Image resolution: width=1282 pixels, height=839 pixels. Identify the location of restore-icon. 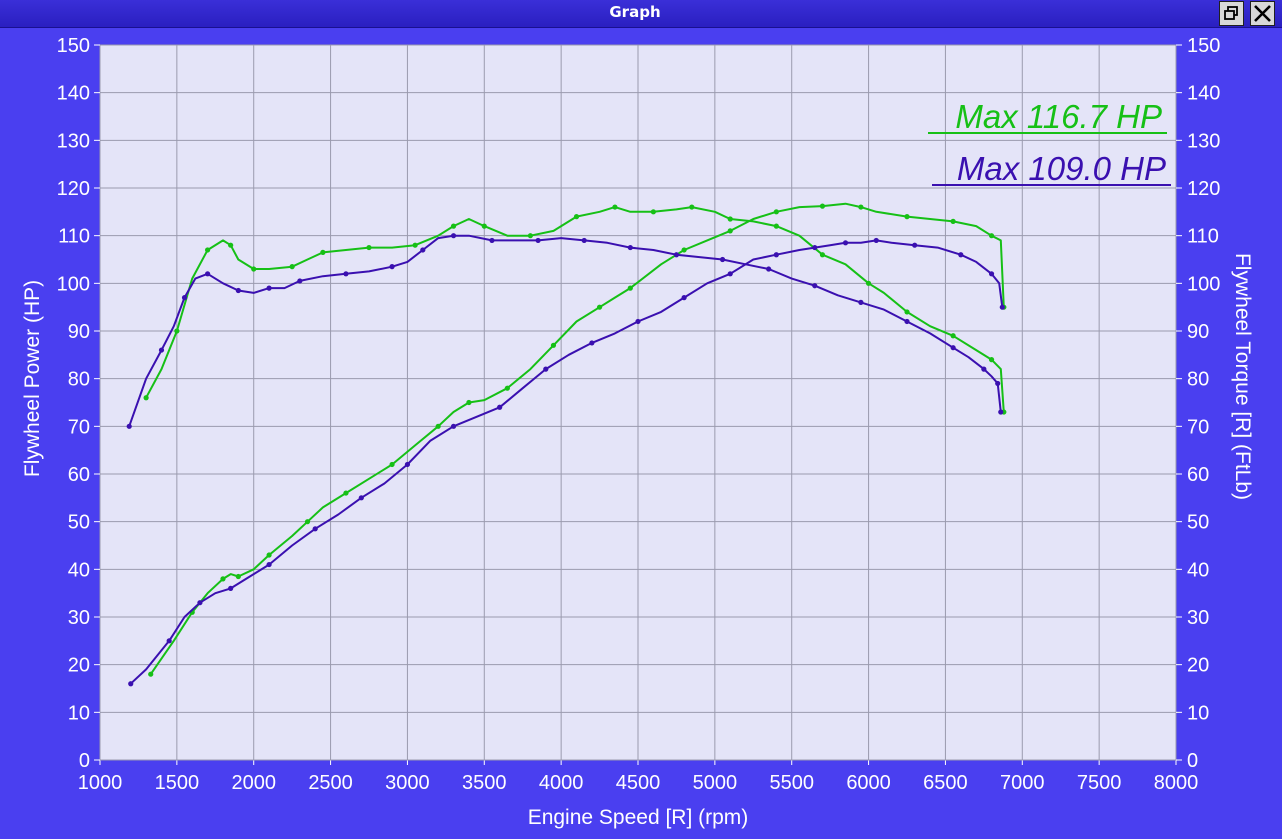
(1231, 13).